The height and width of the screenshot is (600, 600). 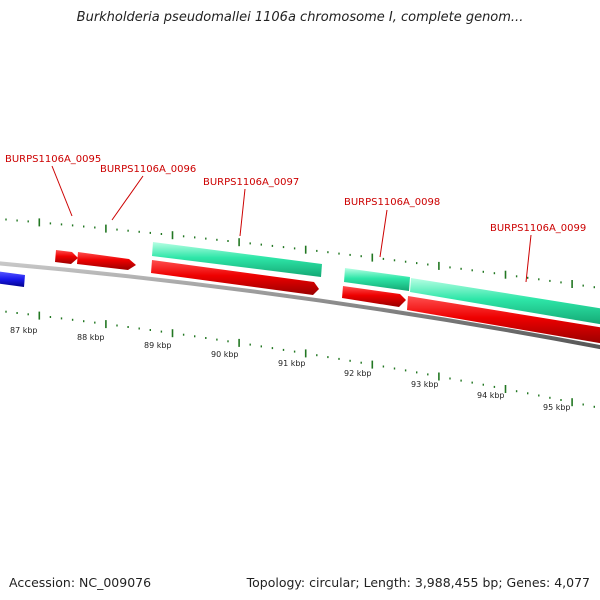 What do you see at coordinates (91, 337) in the screenshot?
I see `scale-label-88: 88 kbp` at bounding box center [91, 337].